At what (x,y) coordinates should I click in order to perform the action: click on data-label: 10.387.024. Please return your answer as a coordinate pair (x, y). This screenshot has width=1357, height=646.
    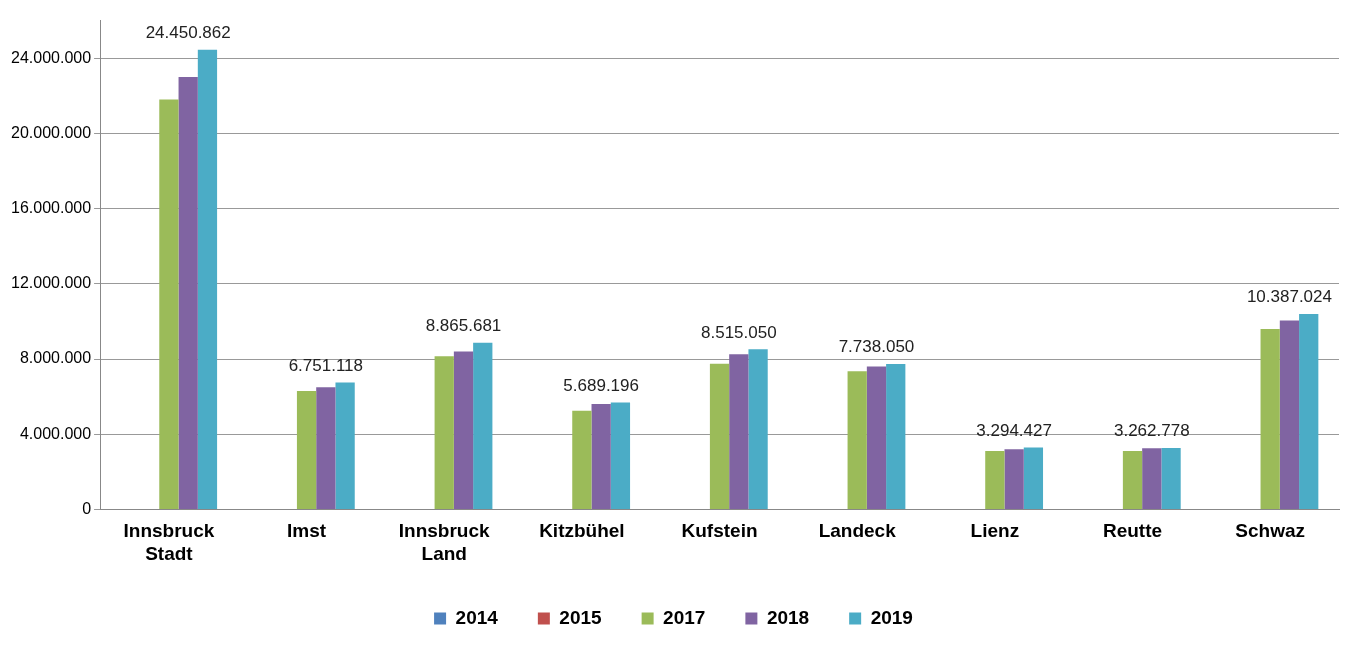
    Looking at the image, I should click on (1289, 297).